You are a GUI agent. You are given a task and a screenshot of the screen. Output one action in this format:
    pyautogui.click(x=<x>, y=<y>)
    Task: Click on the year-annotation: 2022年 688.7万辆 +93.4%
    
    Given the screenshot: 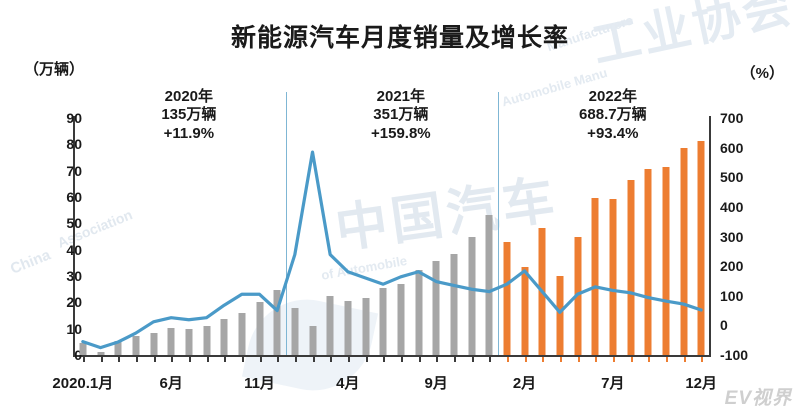 What is the action you would take?
    pyautogui.click(x=613, y=115)
    